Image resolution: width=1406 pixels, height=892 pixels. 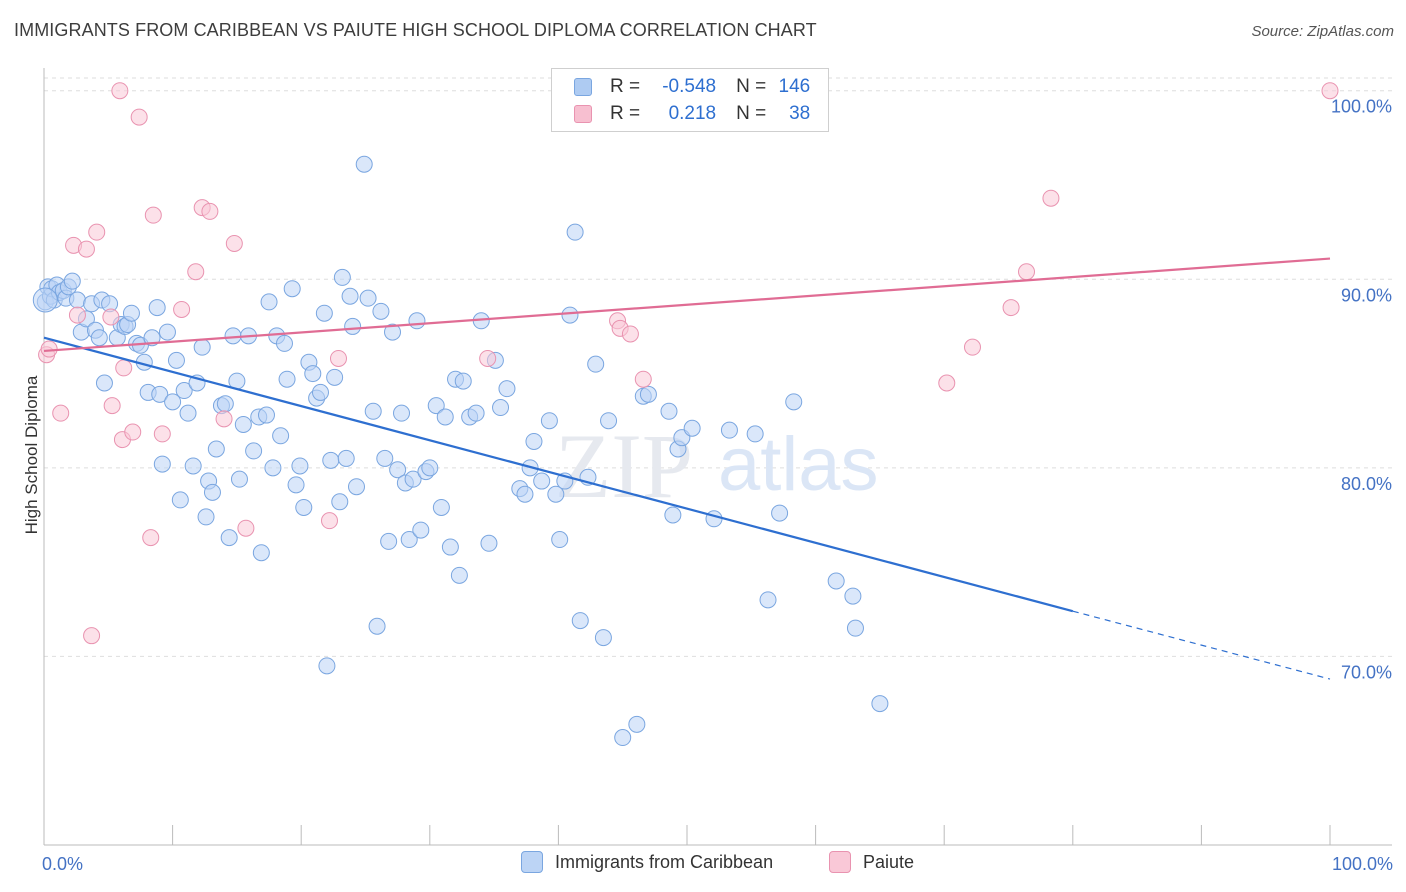 I want to click on legend-swatch-caribbean, so click(x=583, y=87).